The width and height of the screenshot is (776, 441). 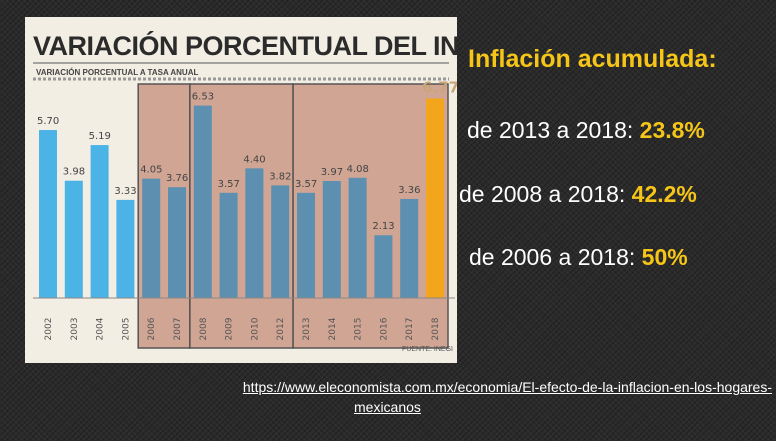 I want to click on cumulative-inflation-title: Inflación acumulada:, so click(x=592, y=59).